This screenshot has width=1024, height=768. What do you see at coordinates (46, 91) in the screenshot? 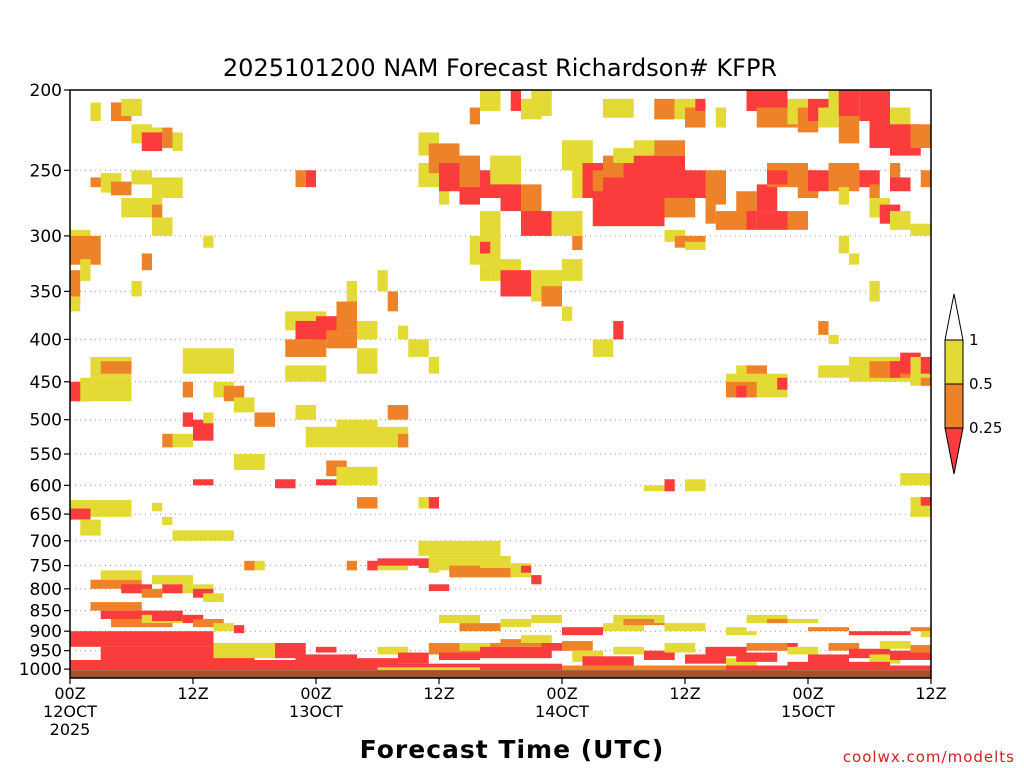
I see `y-tick-label: 200` at bounding box center [46, 91].